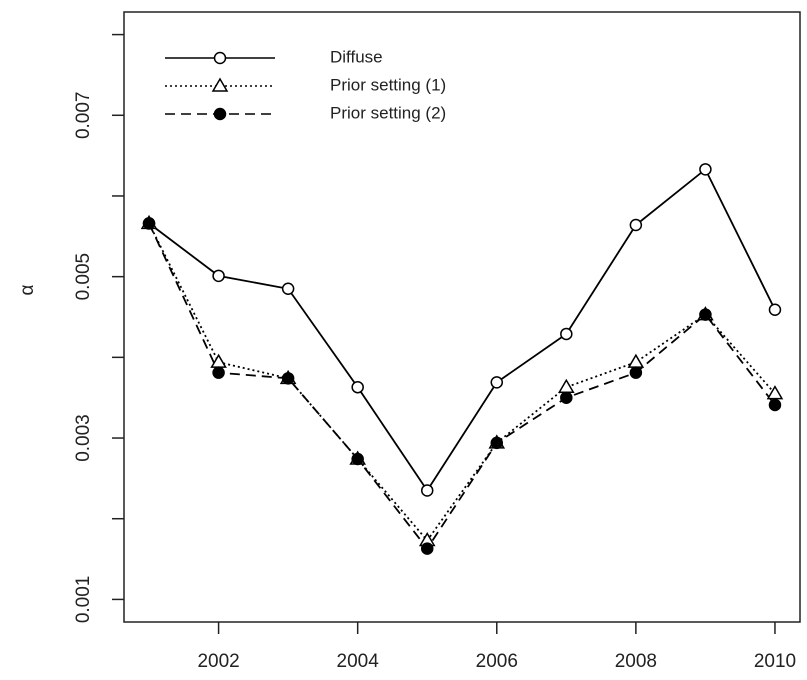 This screenshot has height=680, width=807. I want to click on x-tick-label: 2008, so click(636, 661).